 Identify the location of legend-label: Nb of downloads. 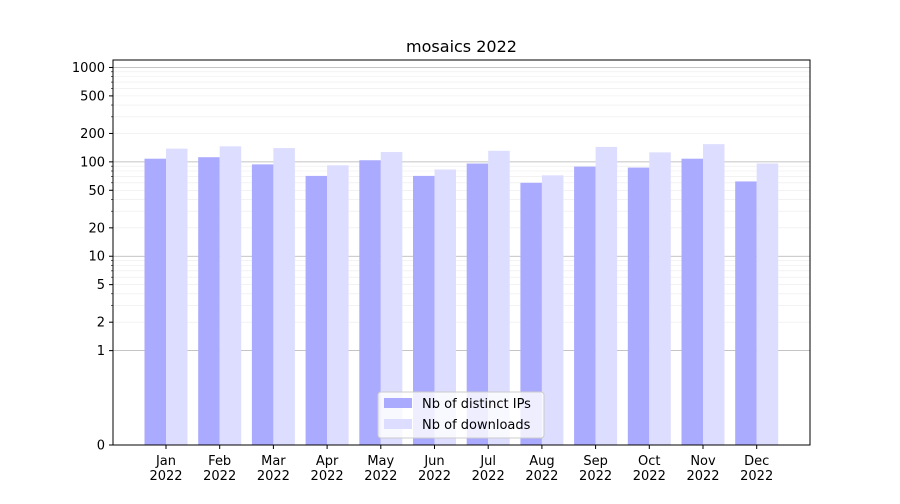
(476, 425).